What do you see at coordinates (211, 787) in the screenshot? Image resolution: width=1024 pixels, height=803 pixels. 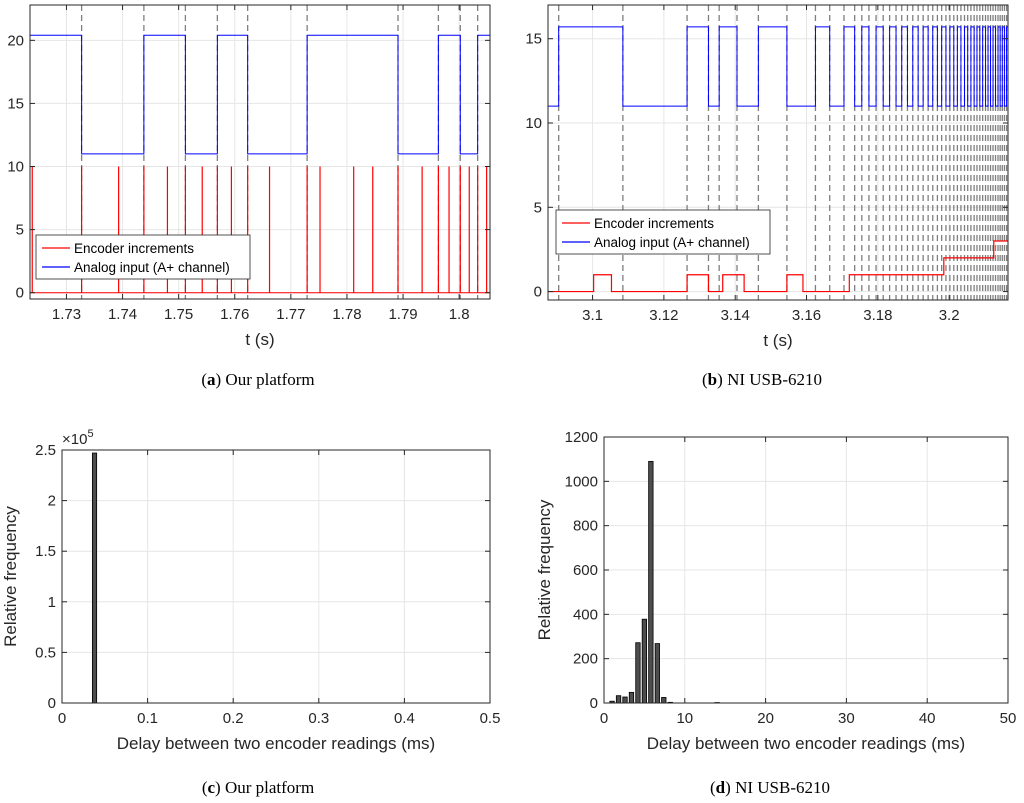 I see `caption-c-letter: c` at bounding box center [211, 787].